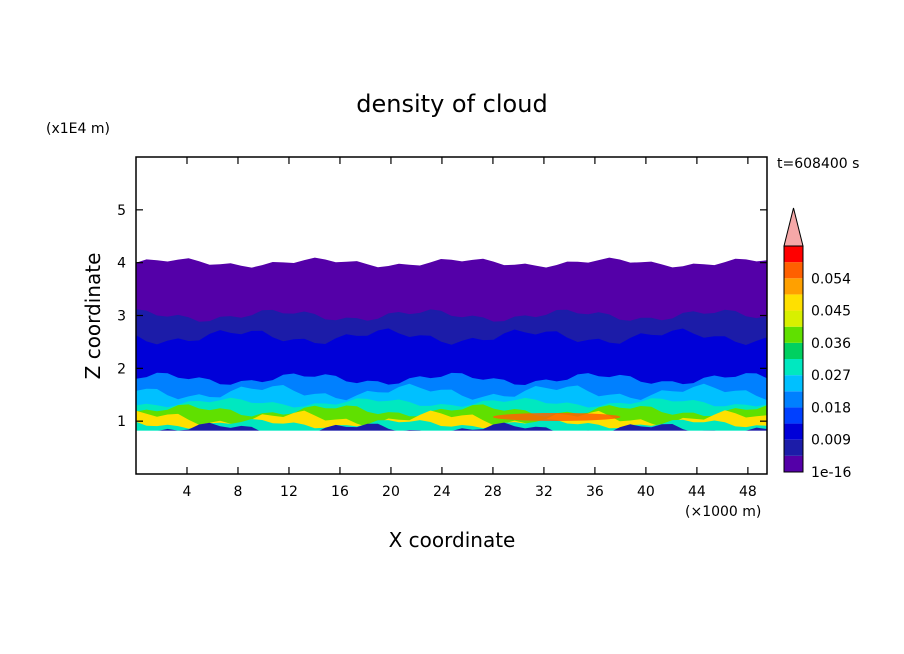 The image size is (904, 654). I want to click on colorbar-frame, so click(793, 359).